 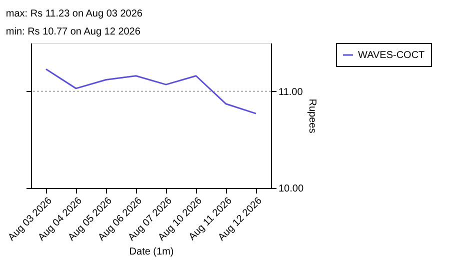 What do you see at coordinates (74, 14) in the screenshot?
I see `text: max: Rs 11.23 on Aug 03 2026` at bounding box center [74, 14].